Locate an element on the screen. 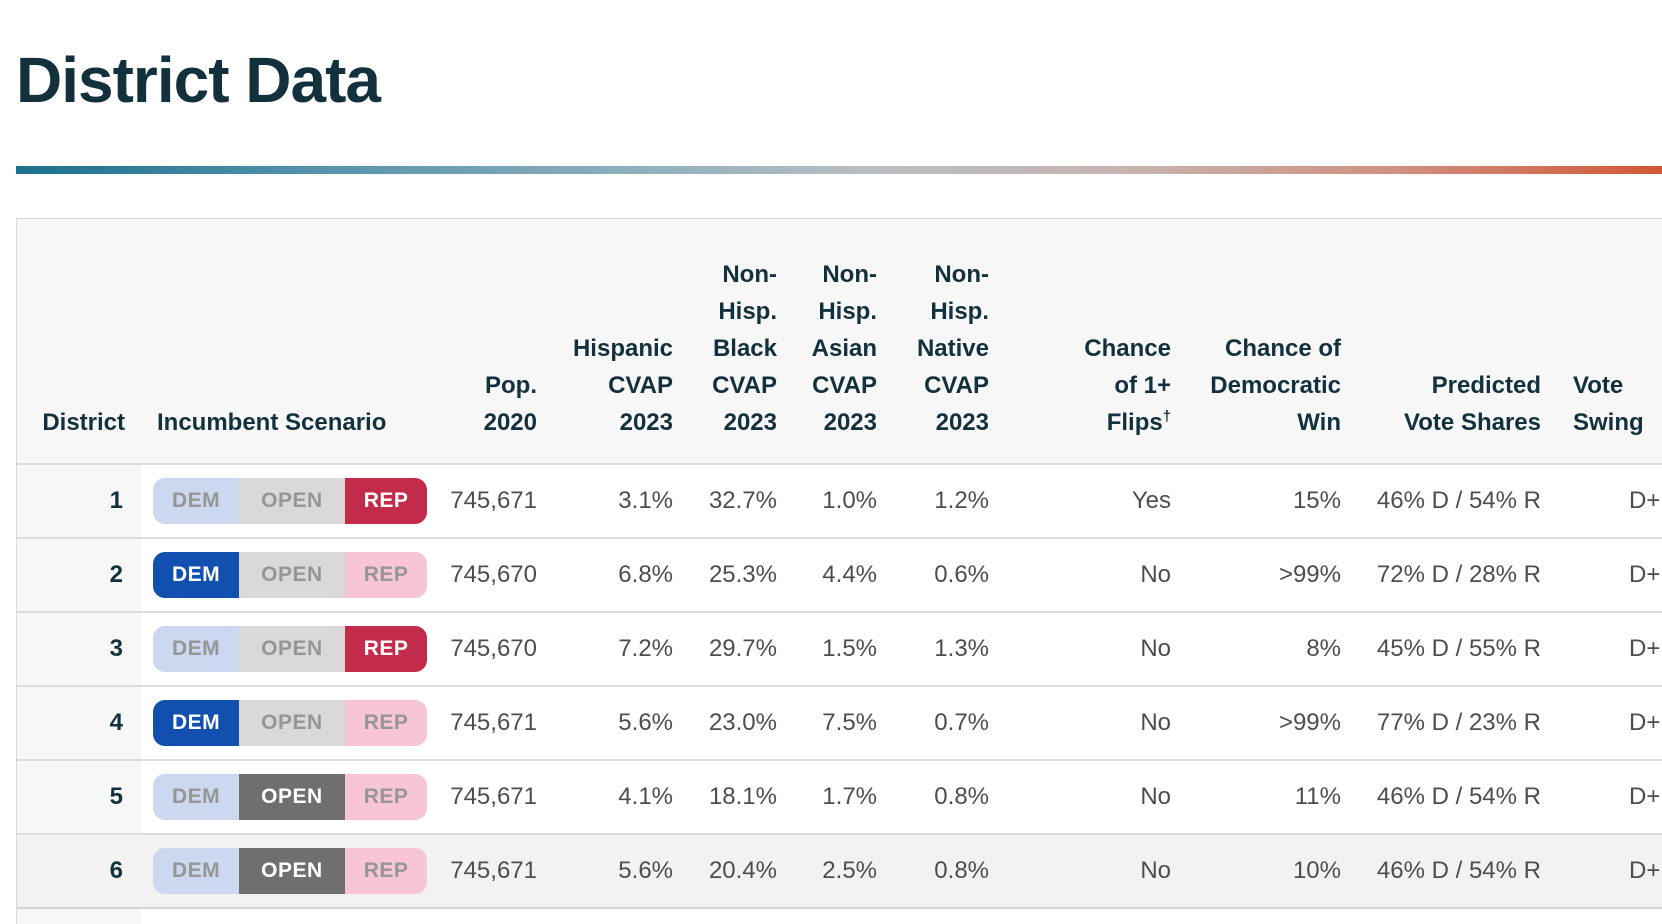 This screenshot has height=924, width=1662. black-value: 25.3% is located at coordinates (741, 574).